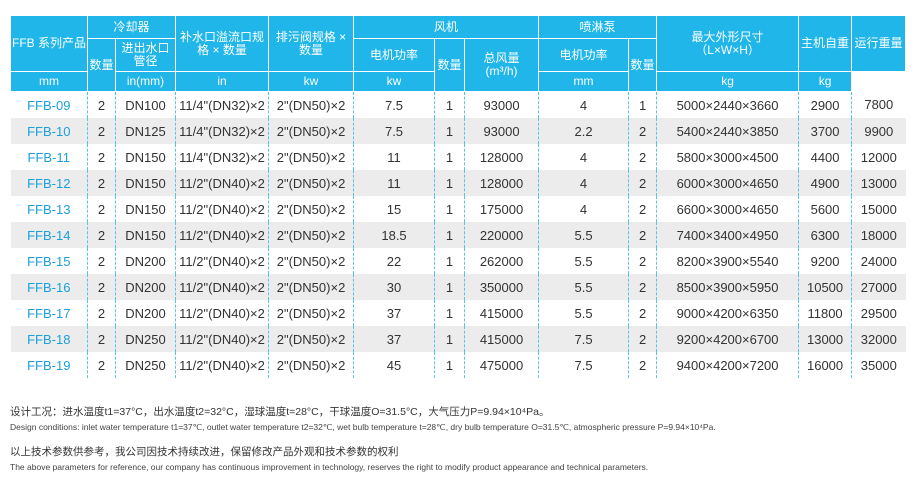 The image size is (918, 478). What do you see at coordinates (394, 209) in the screenshot?
I see `table-cell: 15` at bounding box center [394, 209].